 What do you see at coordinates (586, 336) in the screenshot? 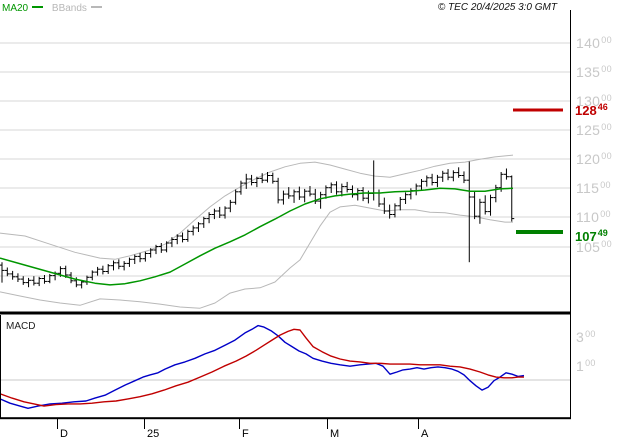
I see `macd-tick-label: 300` at bounding box center [586, 336].